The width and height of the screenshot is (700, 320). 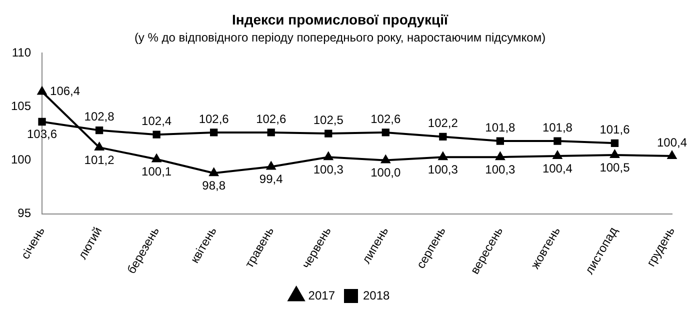 What do you see at coordinates (22, 53) in the screenshot?
I see `y-tick-label: 110` at bounding box center [22, 53].